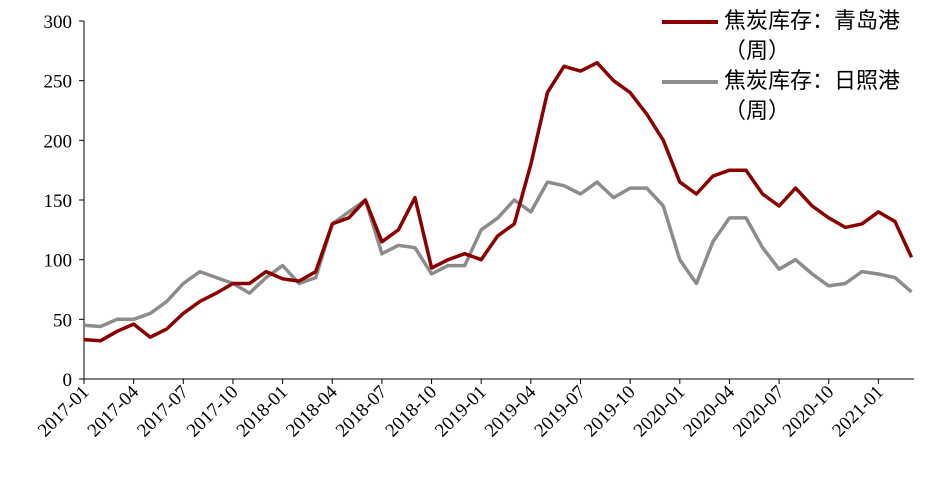 The image size is (941, 482). What do you see at coordinates (511, 411) in the screenshot?
I see `x-tick-label: 2019-04` at bounding box center [511, 411].